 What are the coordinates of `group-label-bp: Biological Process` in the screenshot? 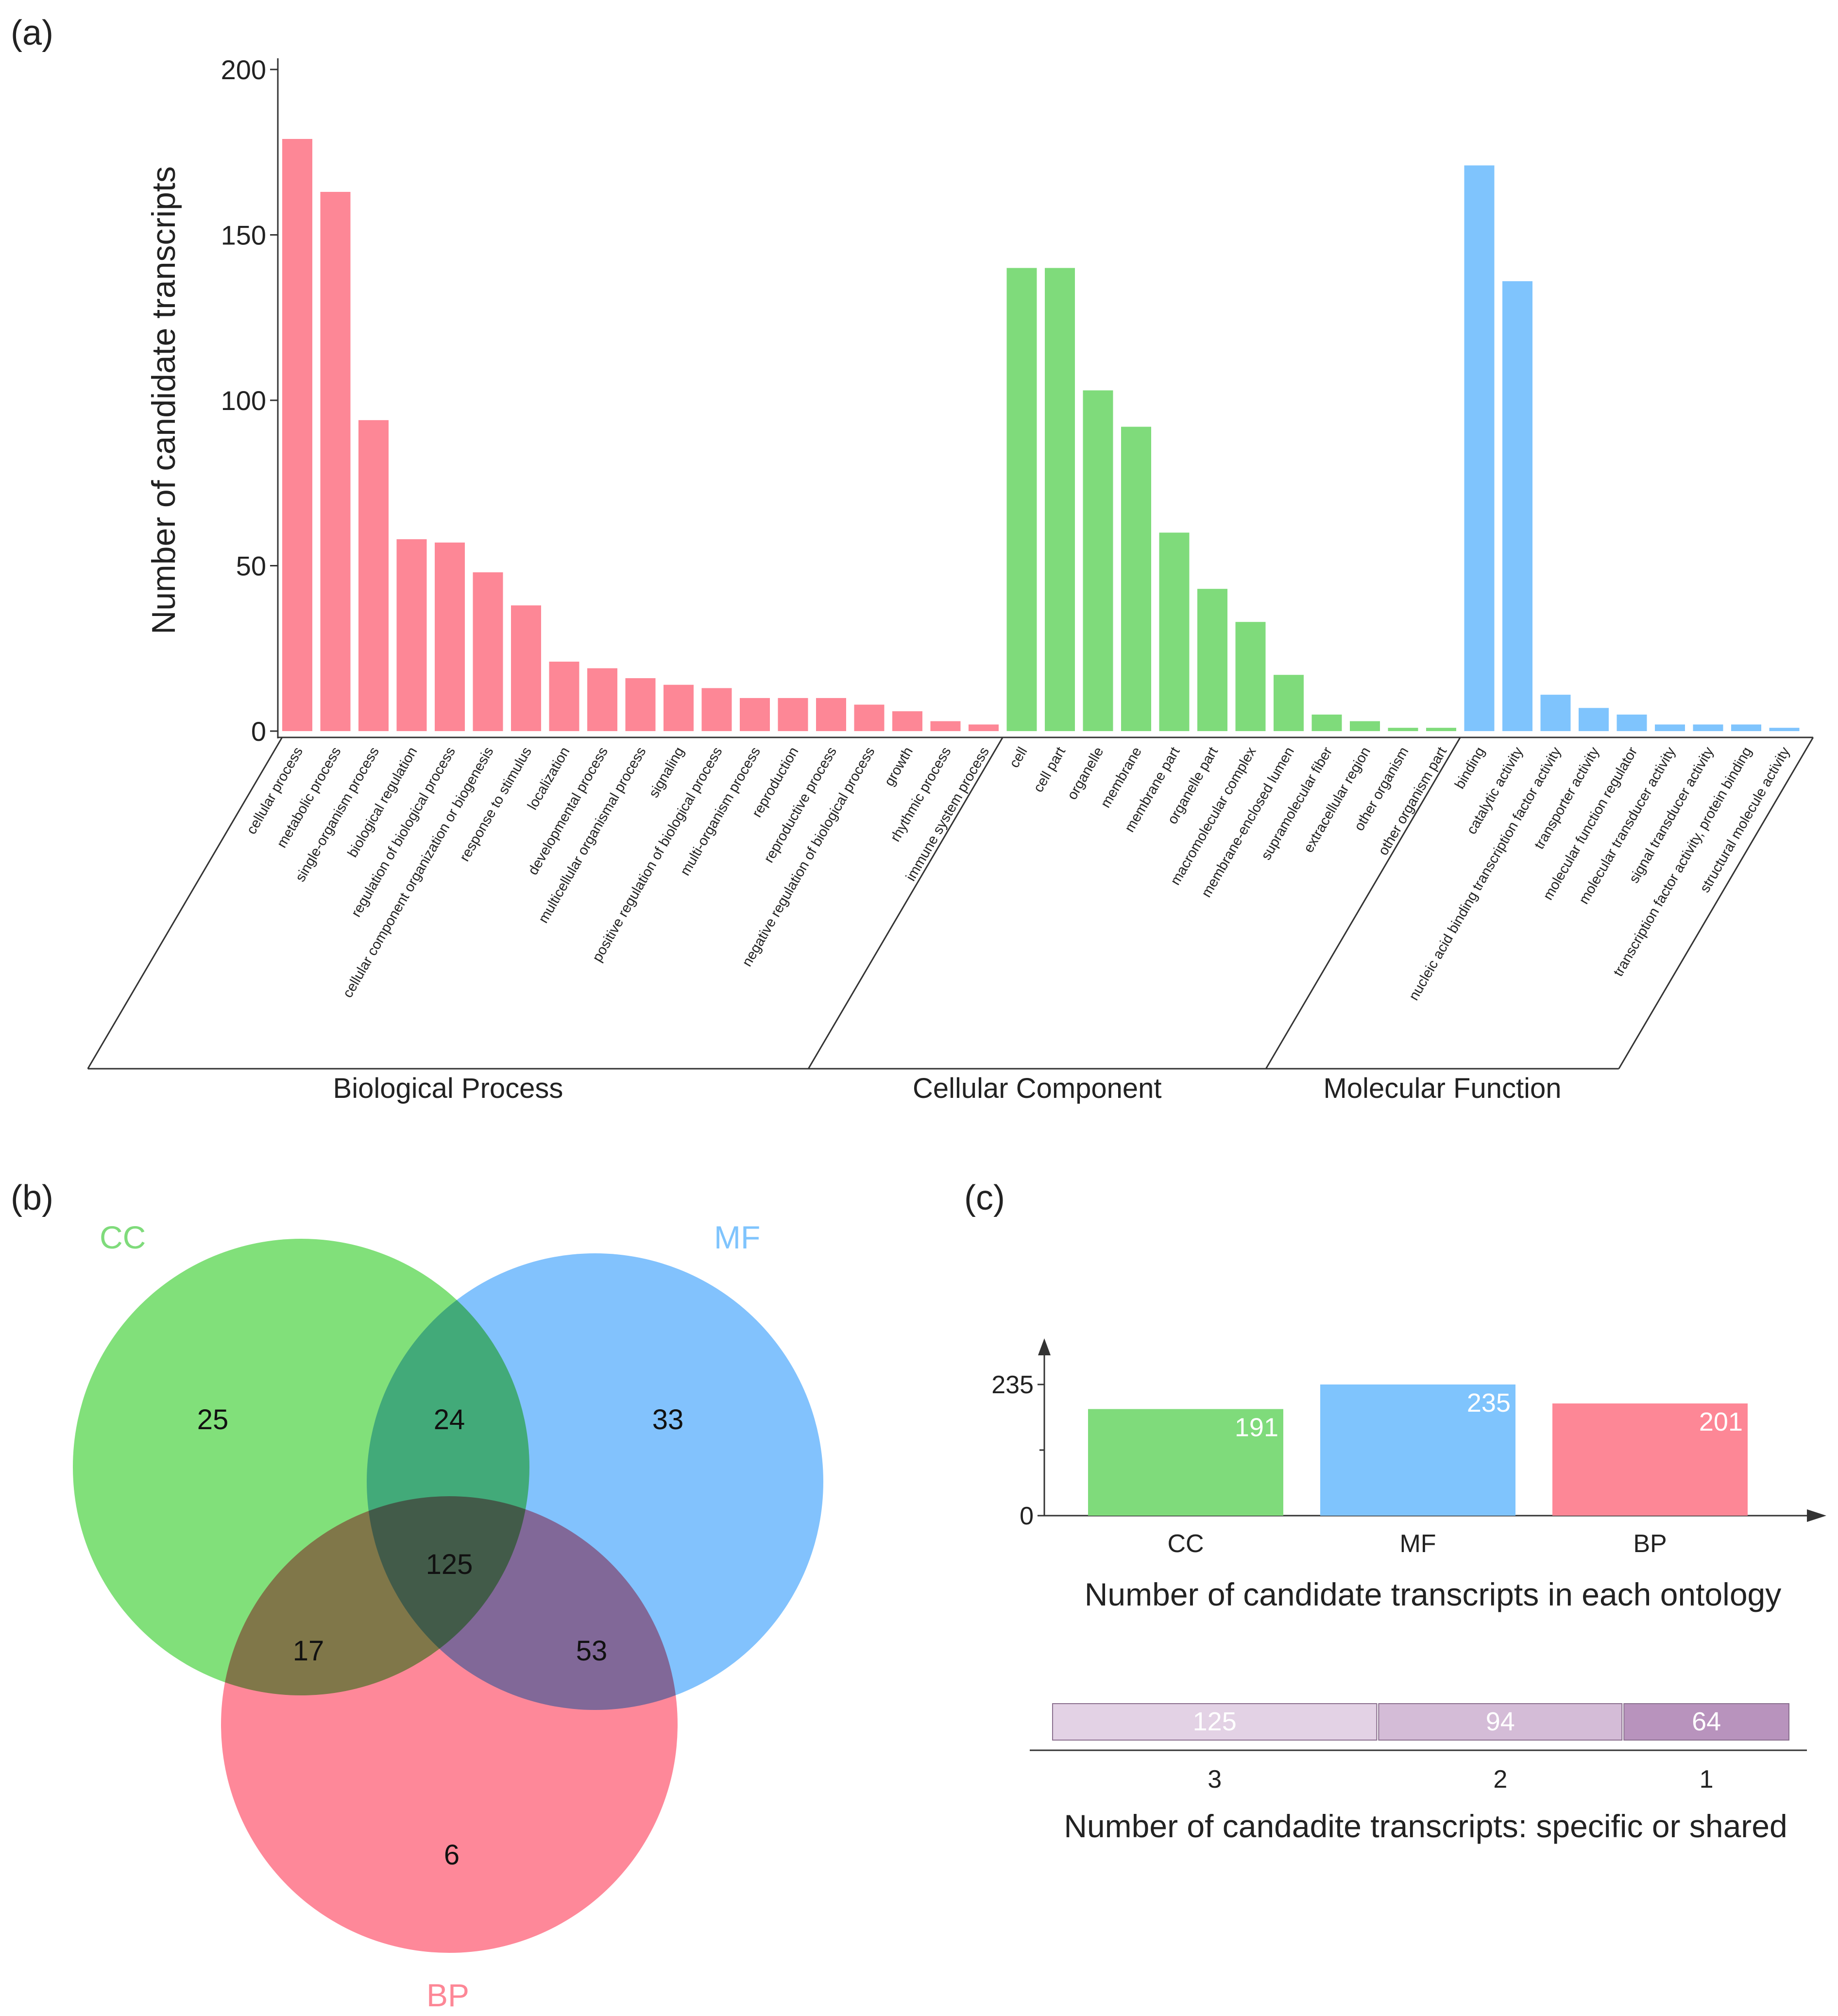 It's located at (448, 1088).